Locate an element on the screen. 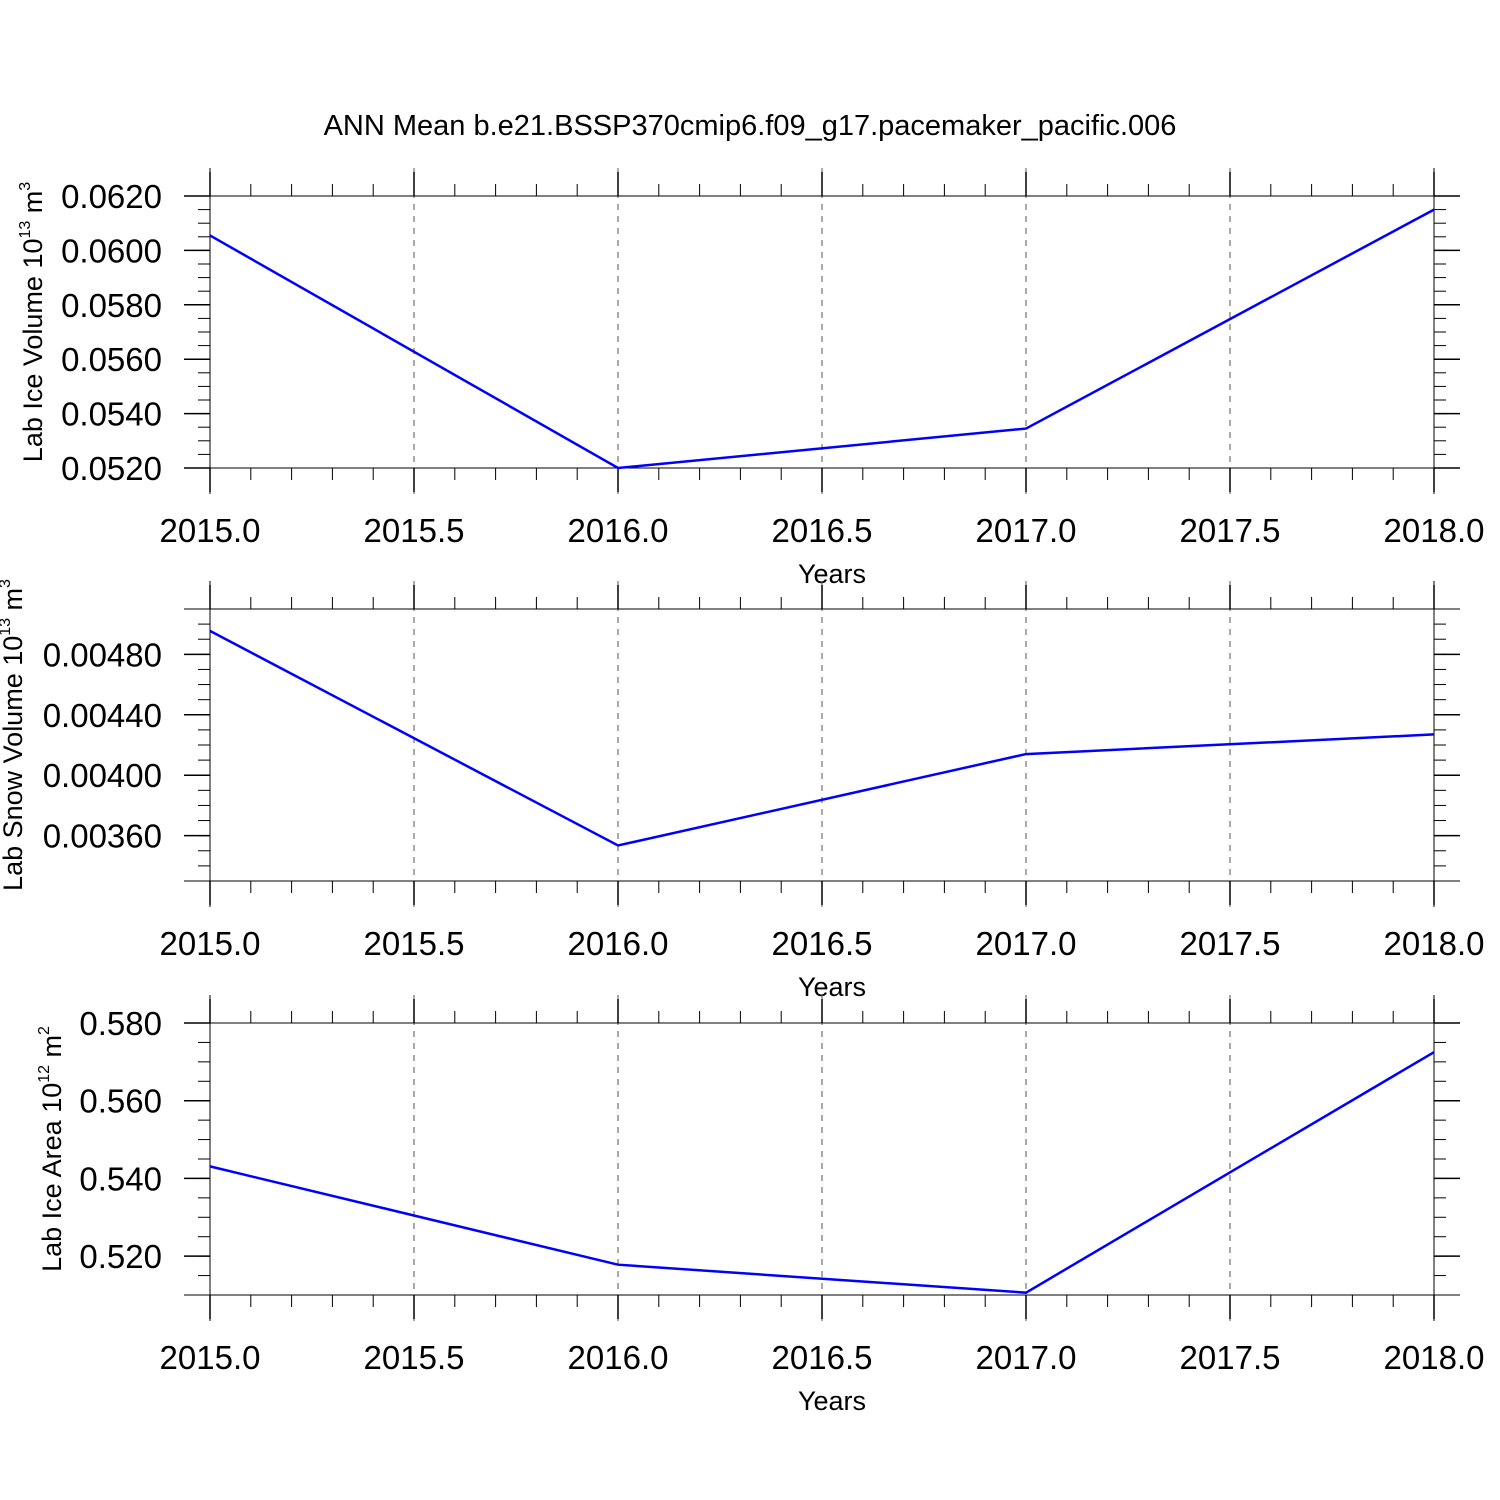 Image resolution: width=1500 pixels, height=1500 pixels. y-tick-label: 0.00360 is located at coordinates (102, 836).